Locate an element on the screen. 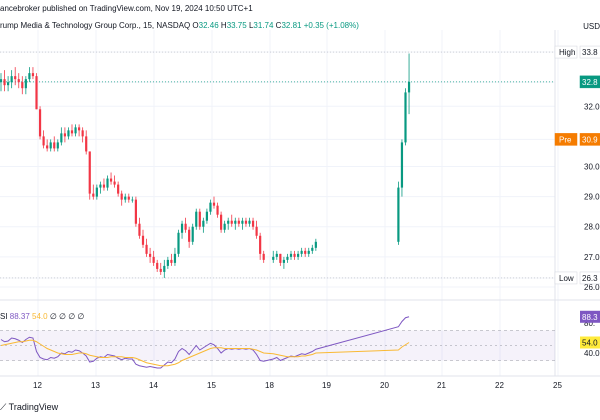 This screenshot has width=600, height=420. time-tick-label: 12 is located at coordinates (37, 385).